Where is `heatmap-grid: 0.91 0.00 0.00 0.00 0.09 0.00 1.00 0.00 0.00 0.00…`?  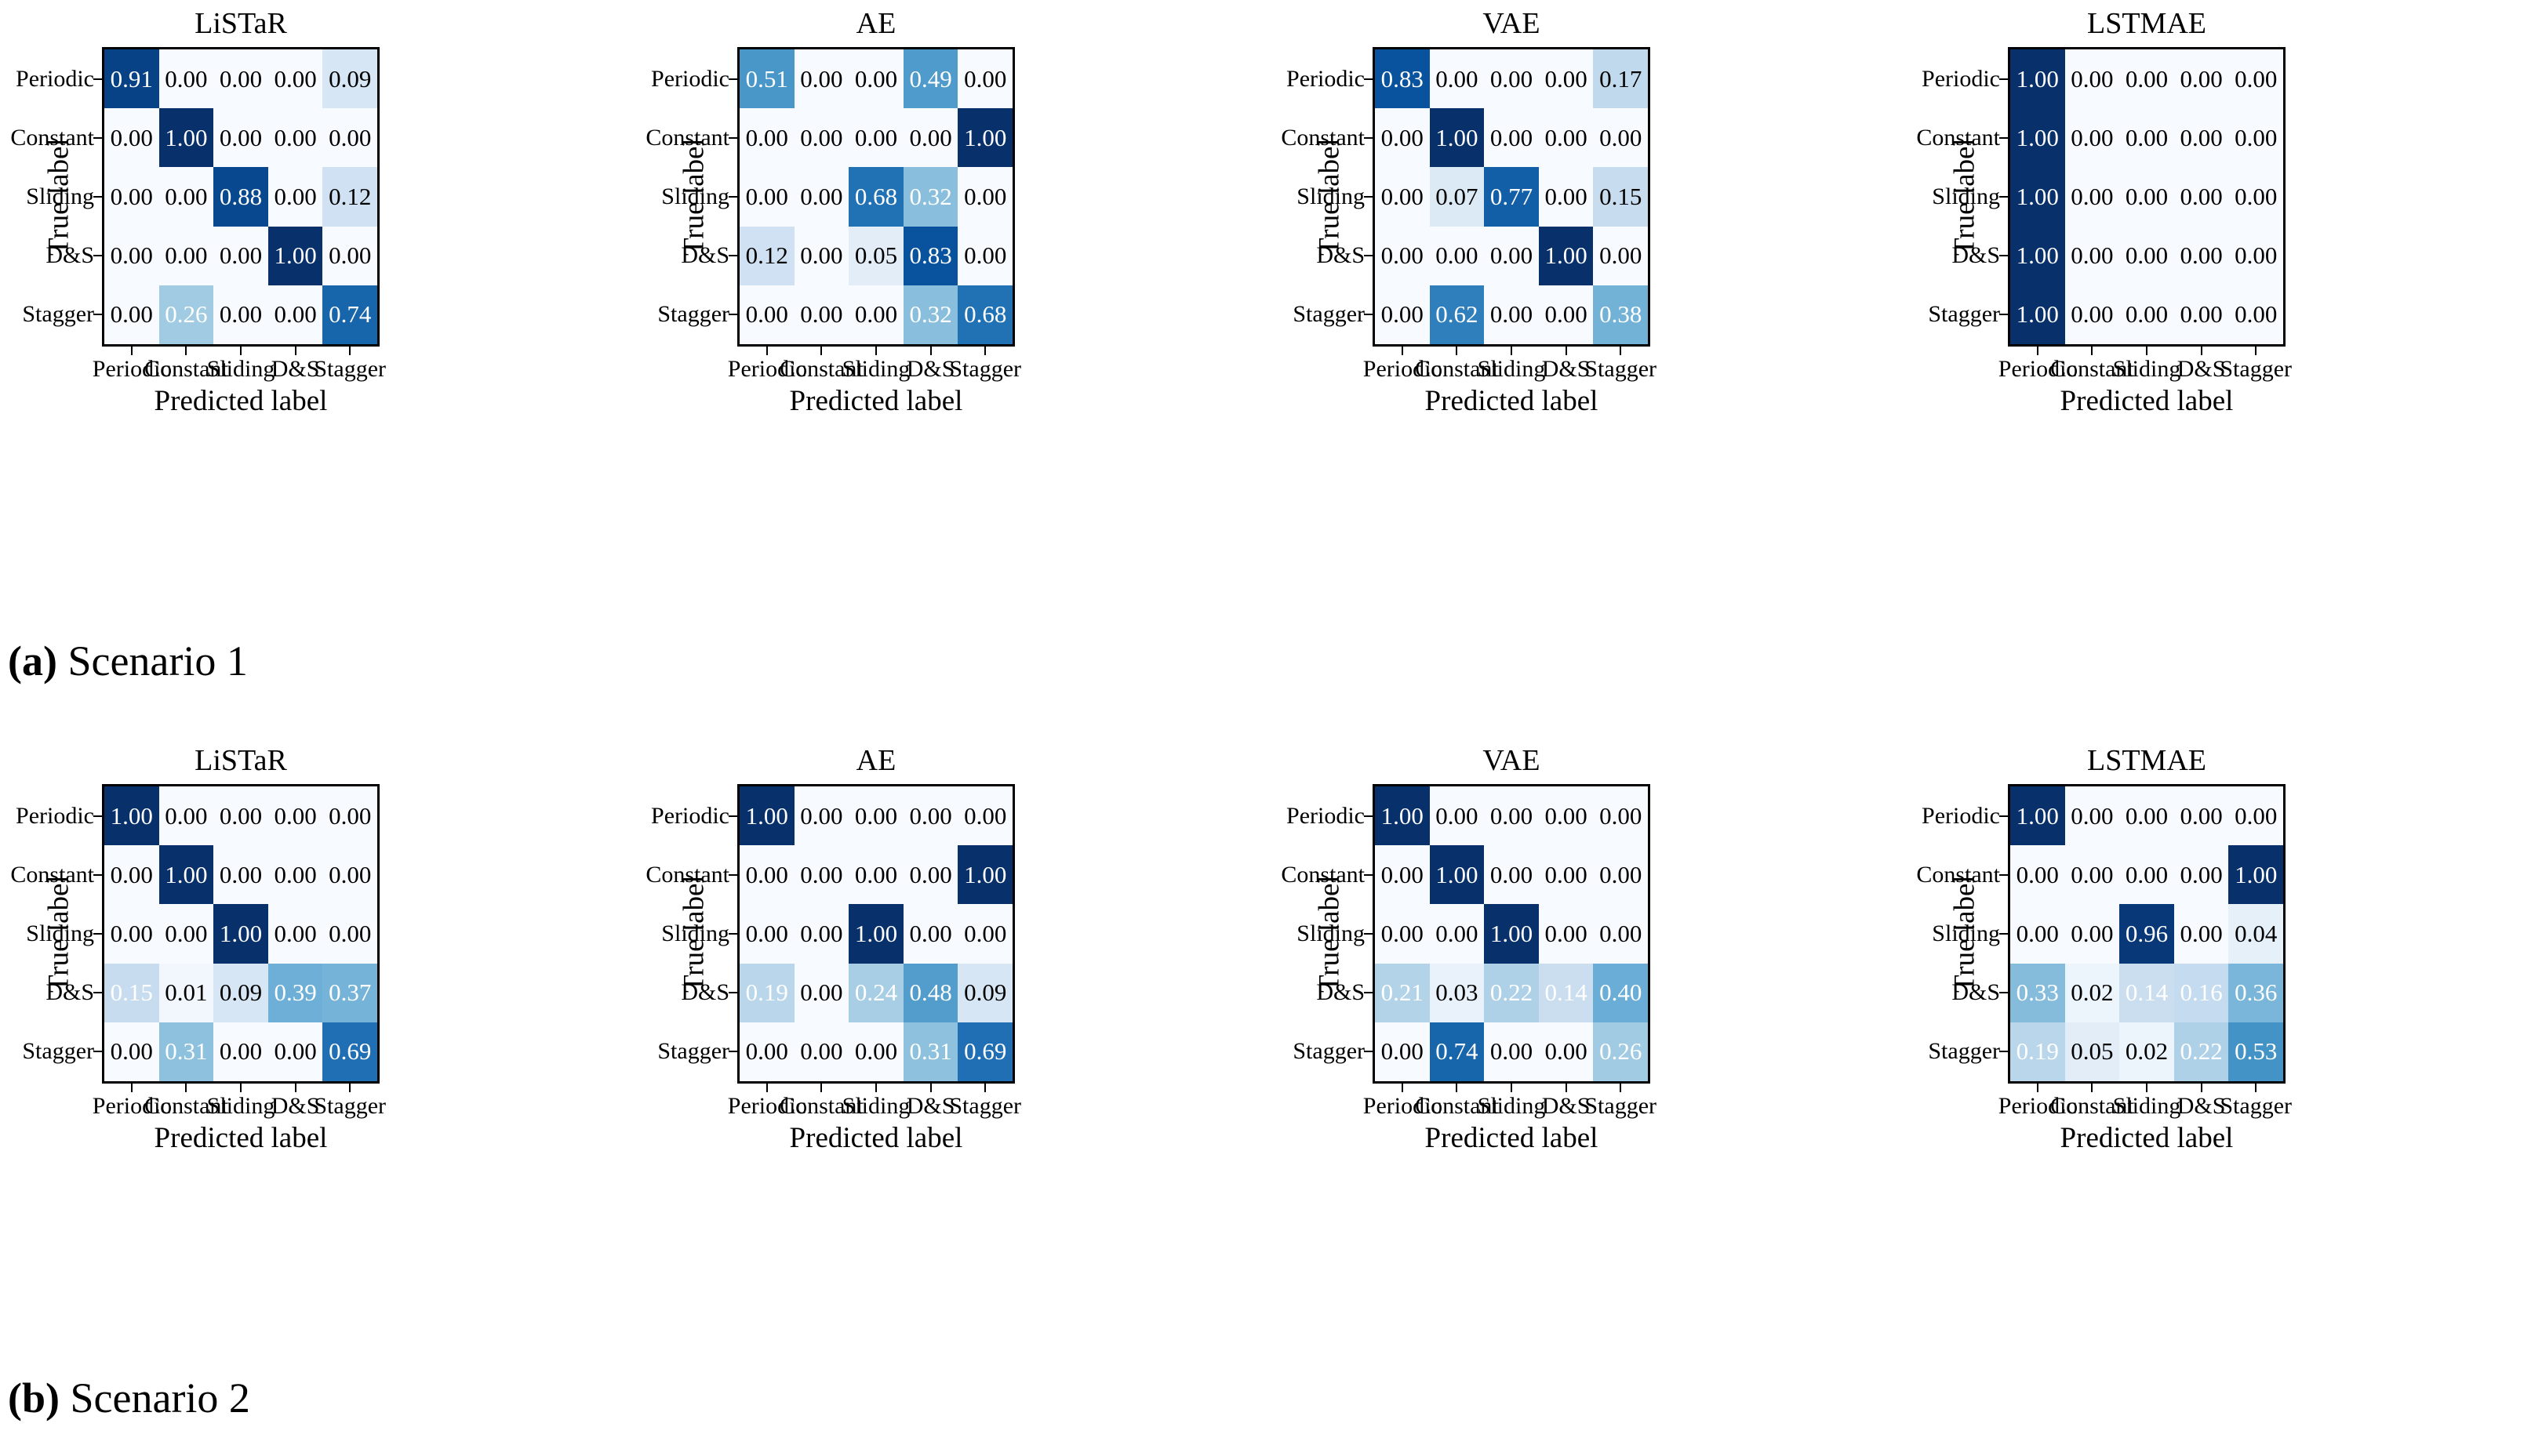 heatmap-grid: 0.91 0.00 0.00 0.00 0.09 0.00 1.00 0.00 0.00 0.00… is located at coordinates (241, 197).